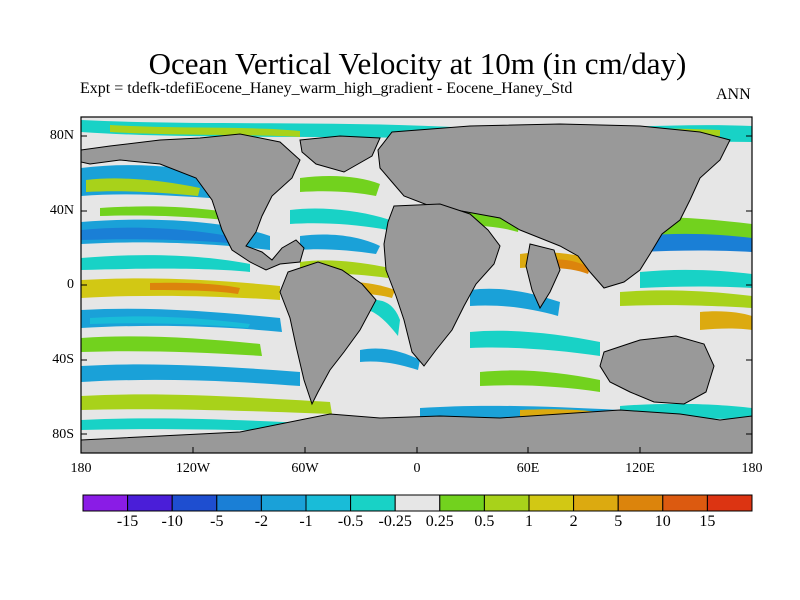 The height and width of the screenshot is (600, 800). Describe the element at coordinates (554, 206) in the screenshot. I see `eurasia-landmass` at that location.